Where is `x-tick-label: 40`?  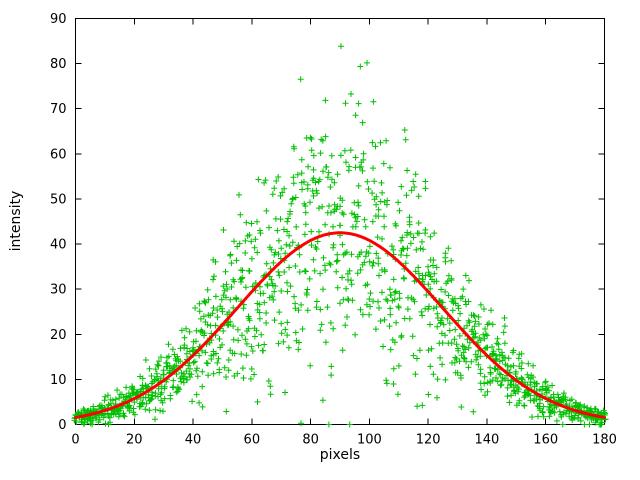 x-tick-label: 40 is located at coordinates (193, 440).